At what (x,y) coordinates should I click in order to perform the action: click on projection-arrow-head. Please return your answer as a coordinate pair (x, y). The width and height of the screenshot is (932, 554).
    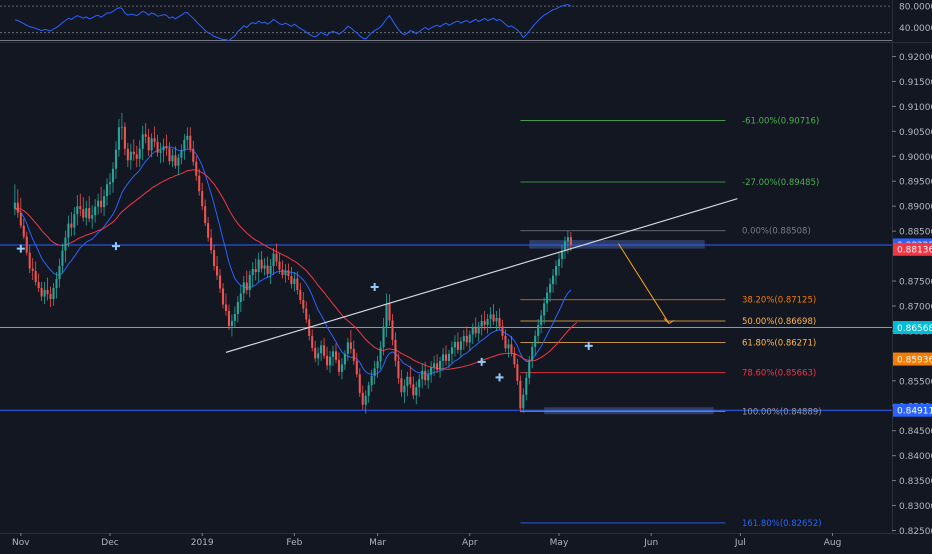
    Looking at the image, I should click on (669, 321).